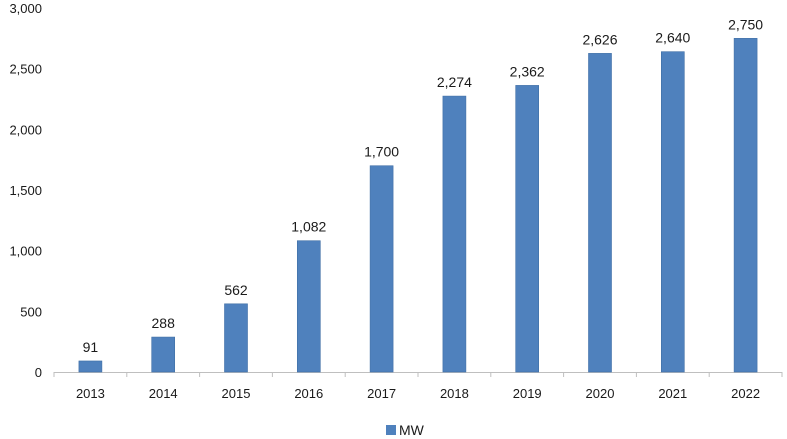 The image size is (787, 439). Describe the element at coordinates (527, 393) in the screenshot. I see `x-tick-label: 2019` at that location.